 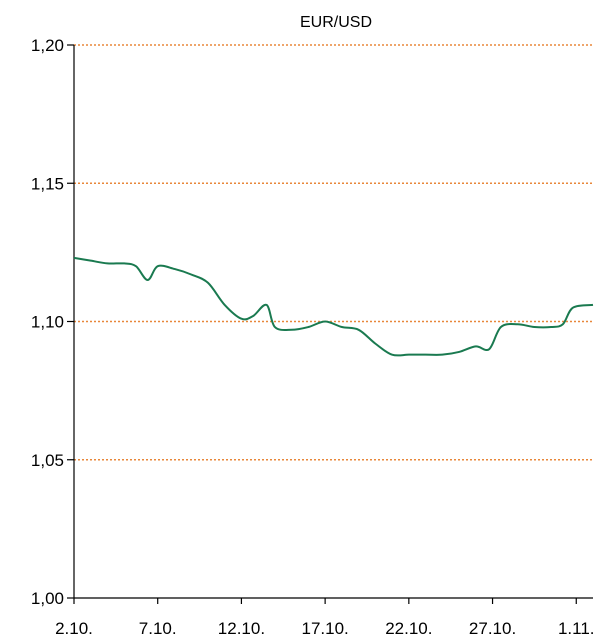 I want to click on y-tick-label: 1,10, so click(x=47, y=322).